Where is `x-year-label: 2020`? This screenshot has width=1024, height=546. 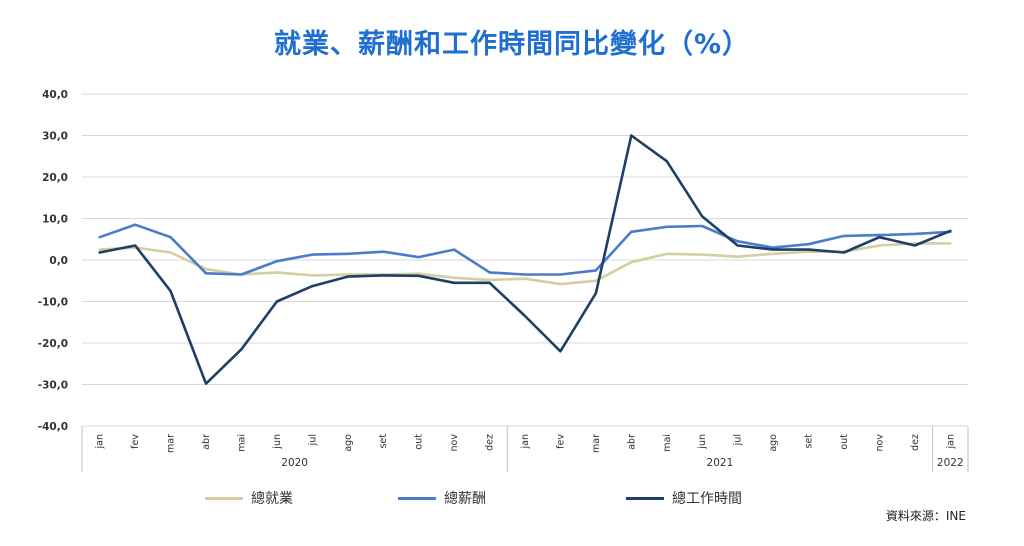 x-year-label: 2020 is located at coordinates (294, 463).